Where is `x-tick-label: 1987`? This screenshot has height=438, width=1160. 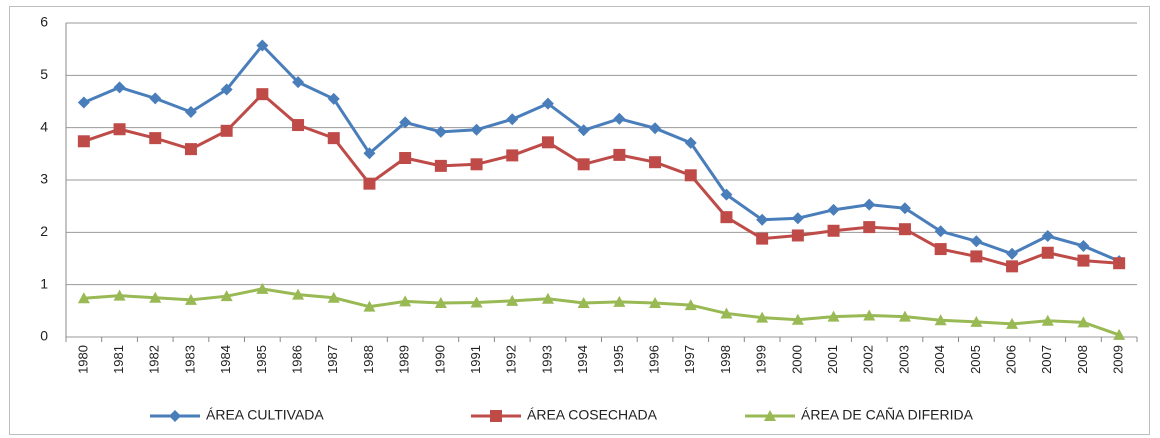 x-tick-label: 1987 is located at coordinates (332, 359).